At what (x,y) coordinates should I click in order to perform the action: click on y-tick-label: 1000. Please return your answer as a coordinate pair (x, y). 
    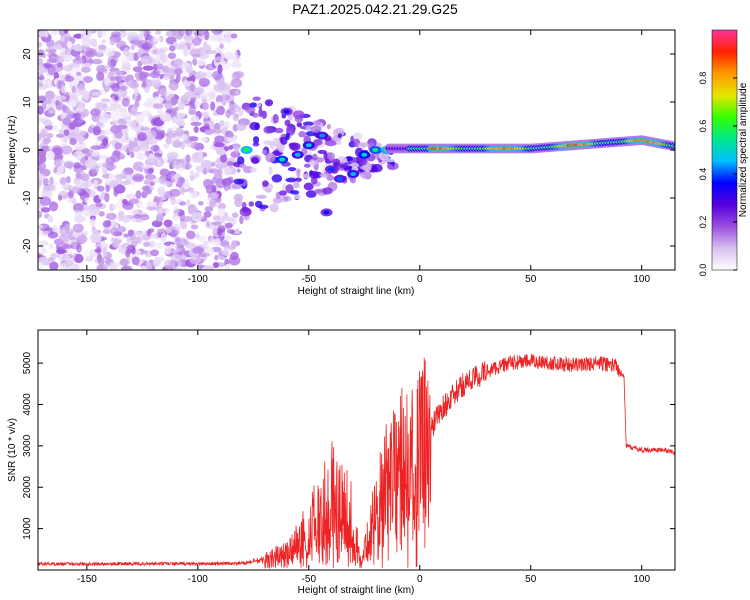
    Looking at the image, I should click on (27, 528).